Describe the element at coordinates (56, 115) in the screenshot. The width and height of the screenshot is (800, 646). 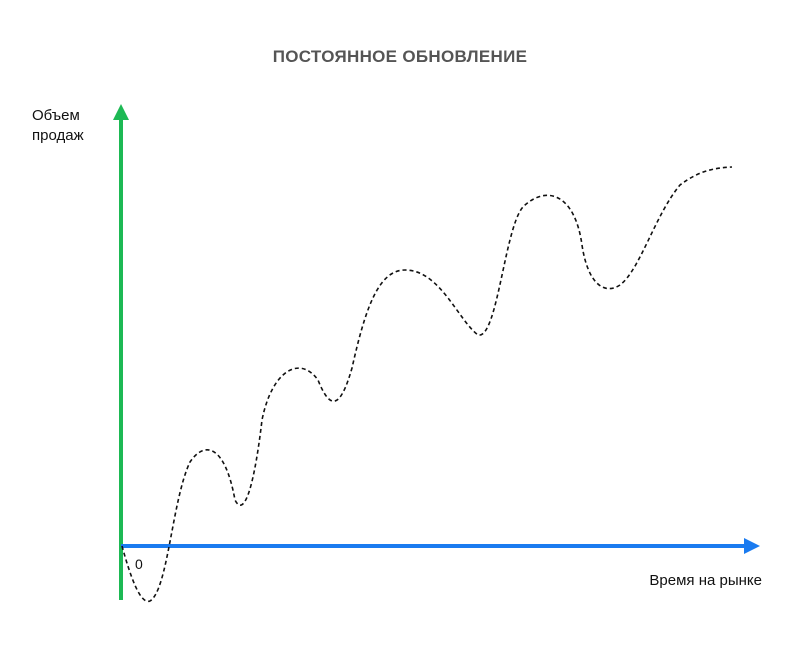
I see `y-axis-label-line1: Объем` at that location.